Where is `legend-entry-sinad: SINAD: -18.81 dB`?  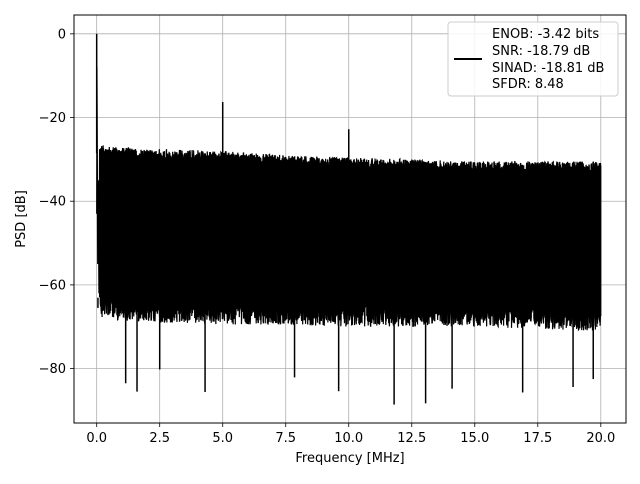
legend-entry-sinad: SINAD: -18.81 dB is located at coordinates (548, 68).